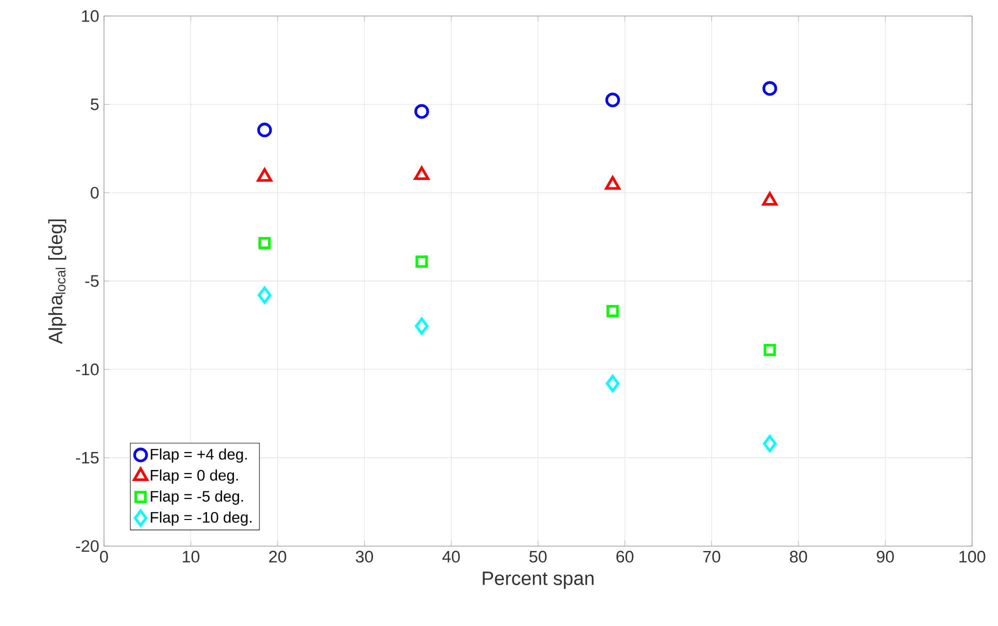 The width and height of the screenshot is (998, 626). Describe the element at coordinates (87, 370) in the screenshot. I see `y-tick-label: -10` at that location.